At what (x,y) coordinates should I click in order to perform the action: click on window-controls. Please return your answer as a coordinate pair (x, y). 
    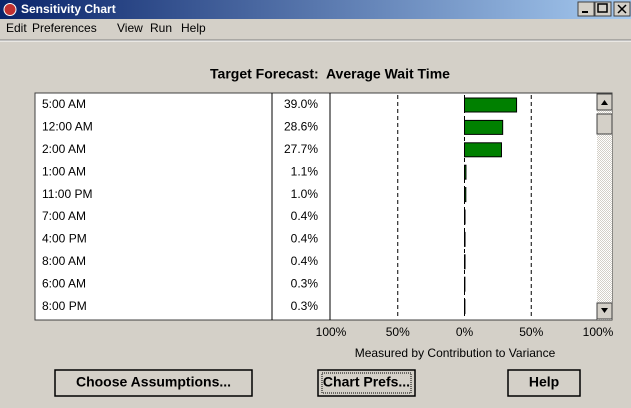
    Looking at the image, I should click on (604, 9).